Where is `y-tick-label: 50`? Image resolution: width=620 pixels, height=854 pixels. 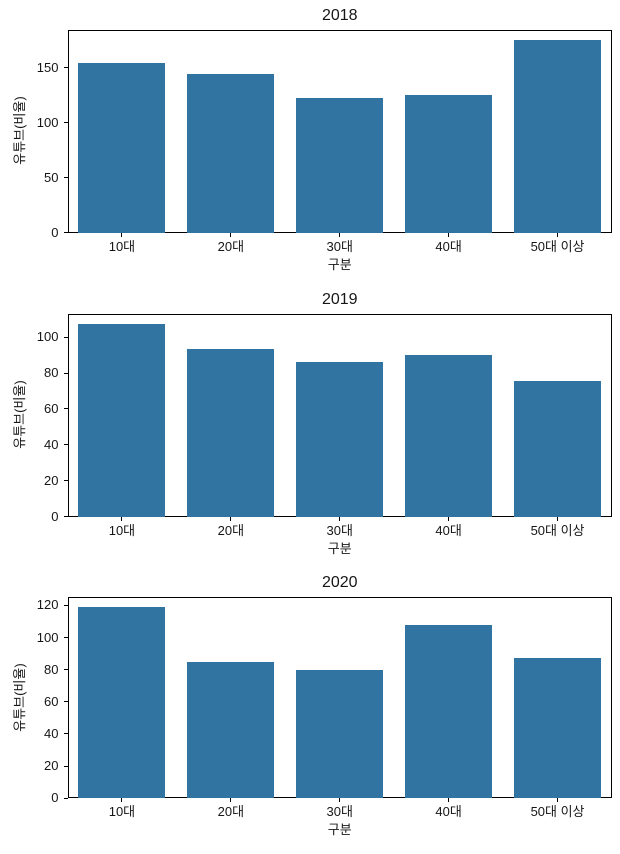
y-tick-label: 50 is located at coordinates (51, 177).